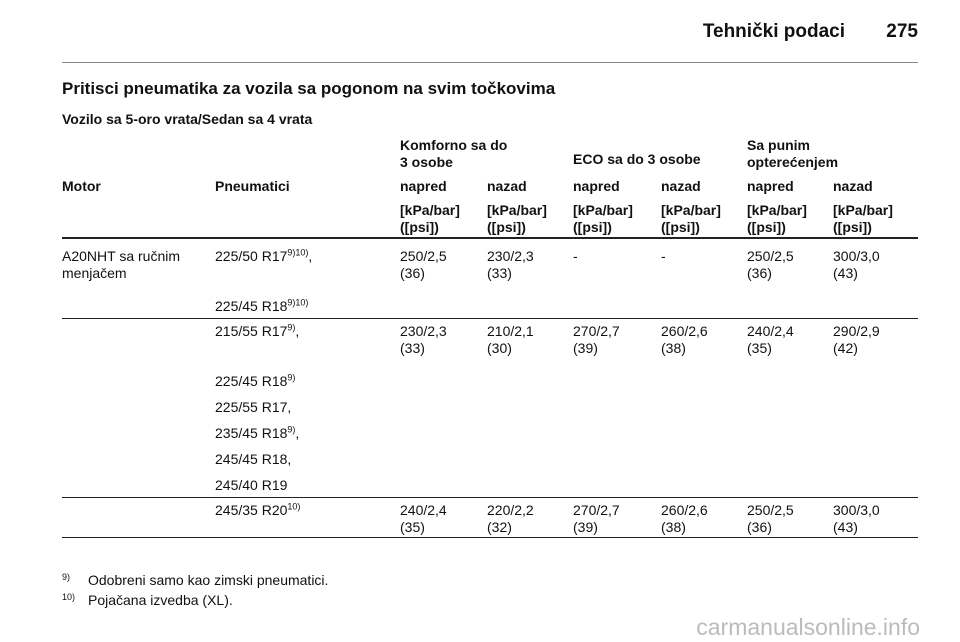  Describe the element at coordinates (252, 186) in the screenshot. I see `column-header: Pneumatici` at that location.